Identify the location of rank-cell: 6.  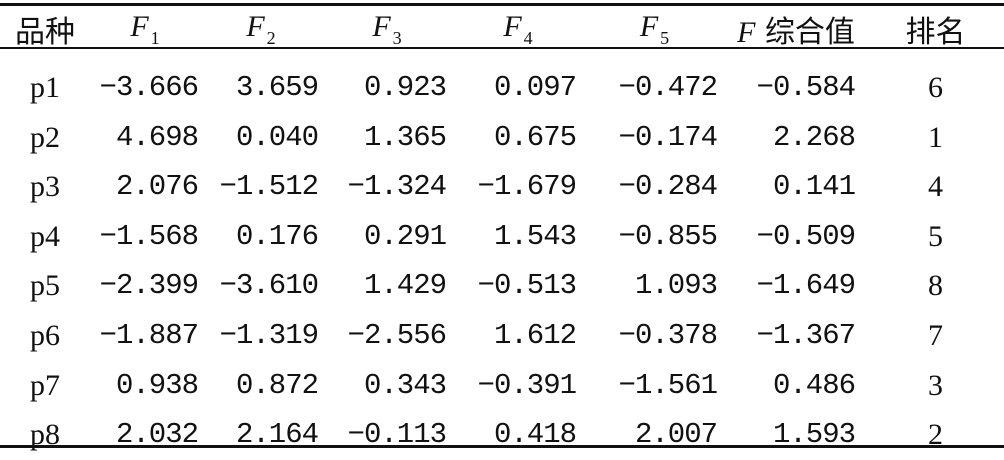
(935, 87).